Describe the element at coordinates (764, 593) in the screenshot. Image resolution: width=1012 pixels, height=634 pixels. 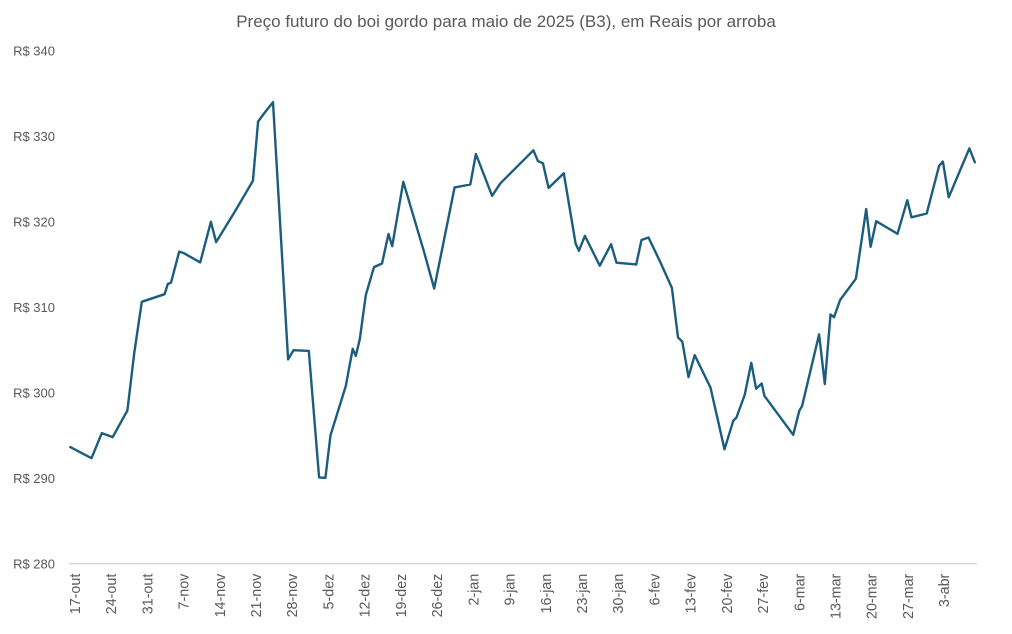
I see `svg-text: 27-fev` at that location.